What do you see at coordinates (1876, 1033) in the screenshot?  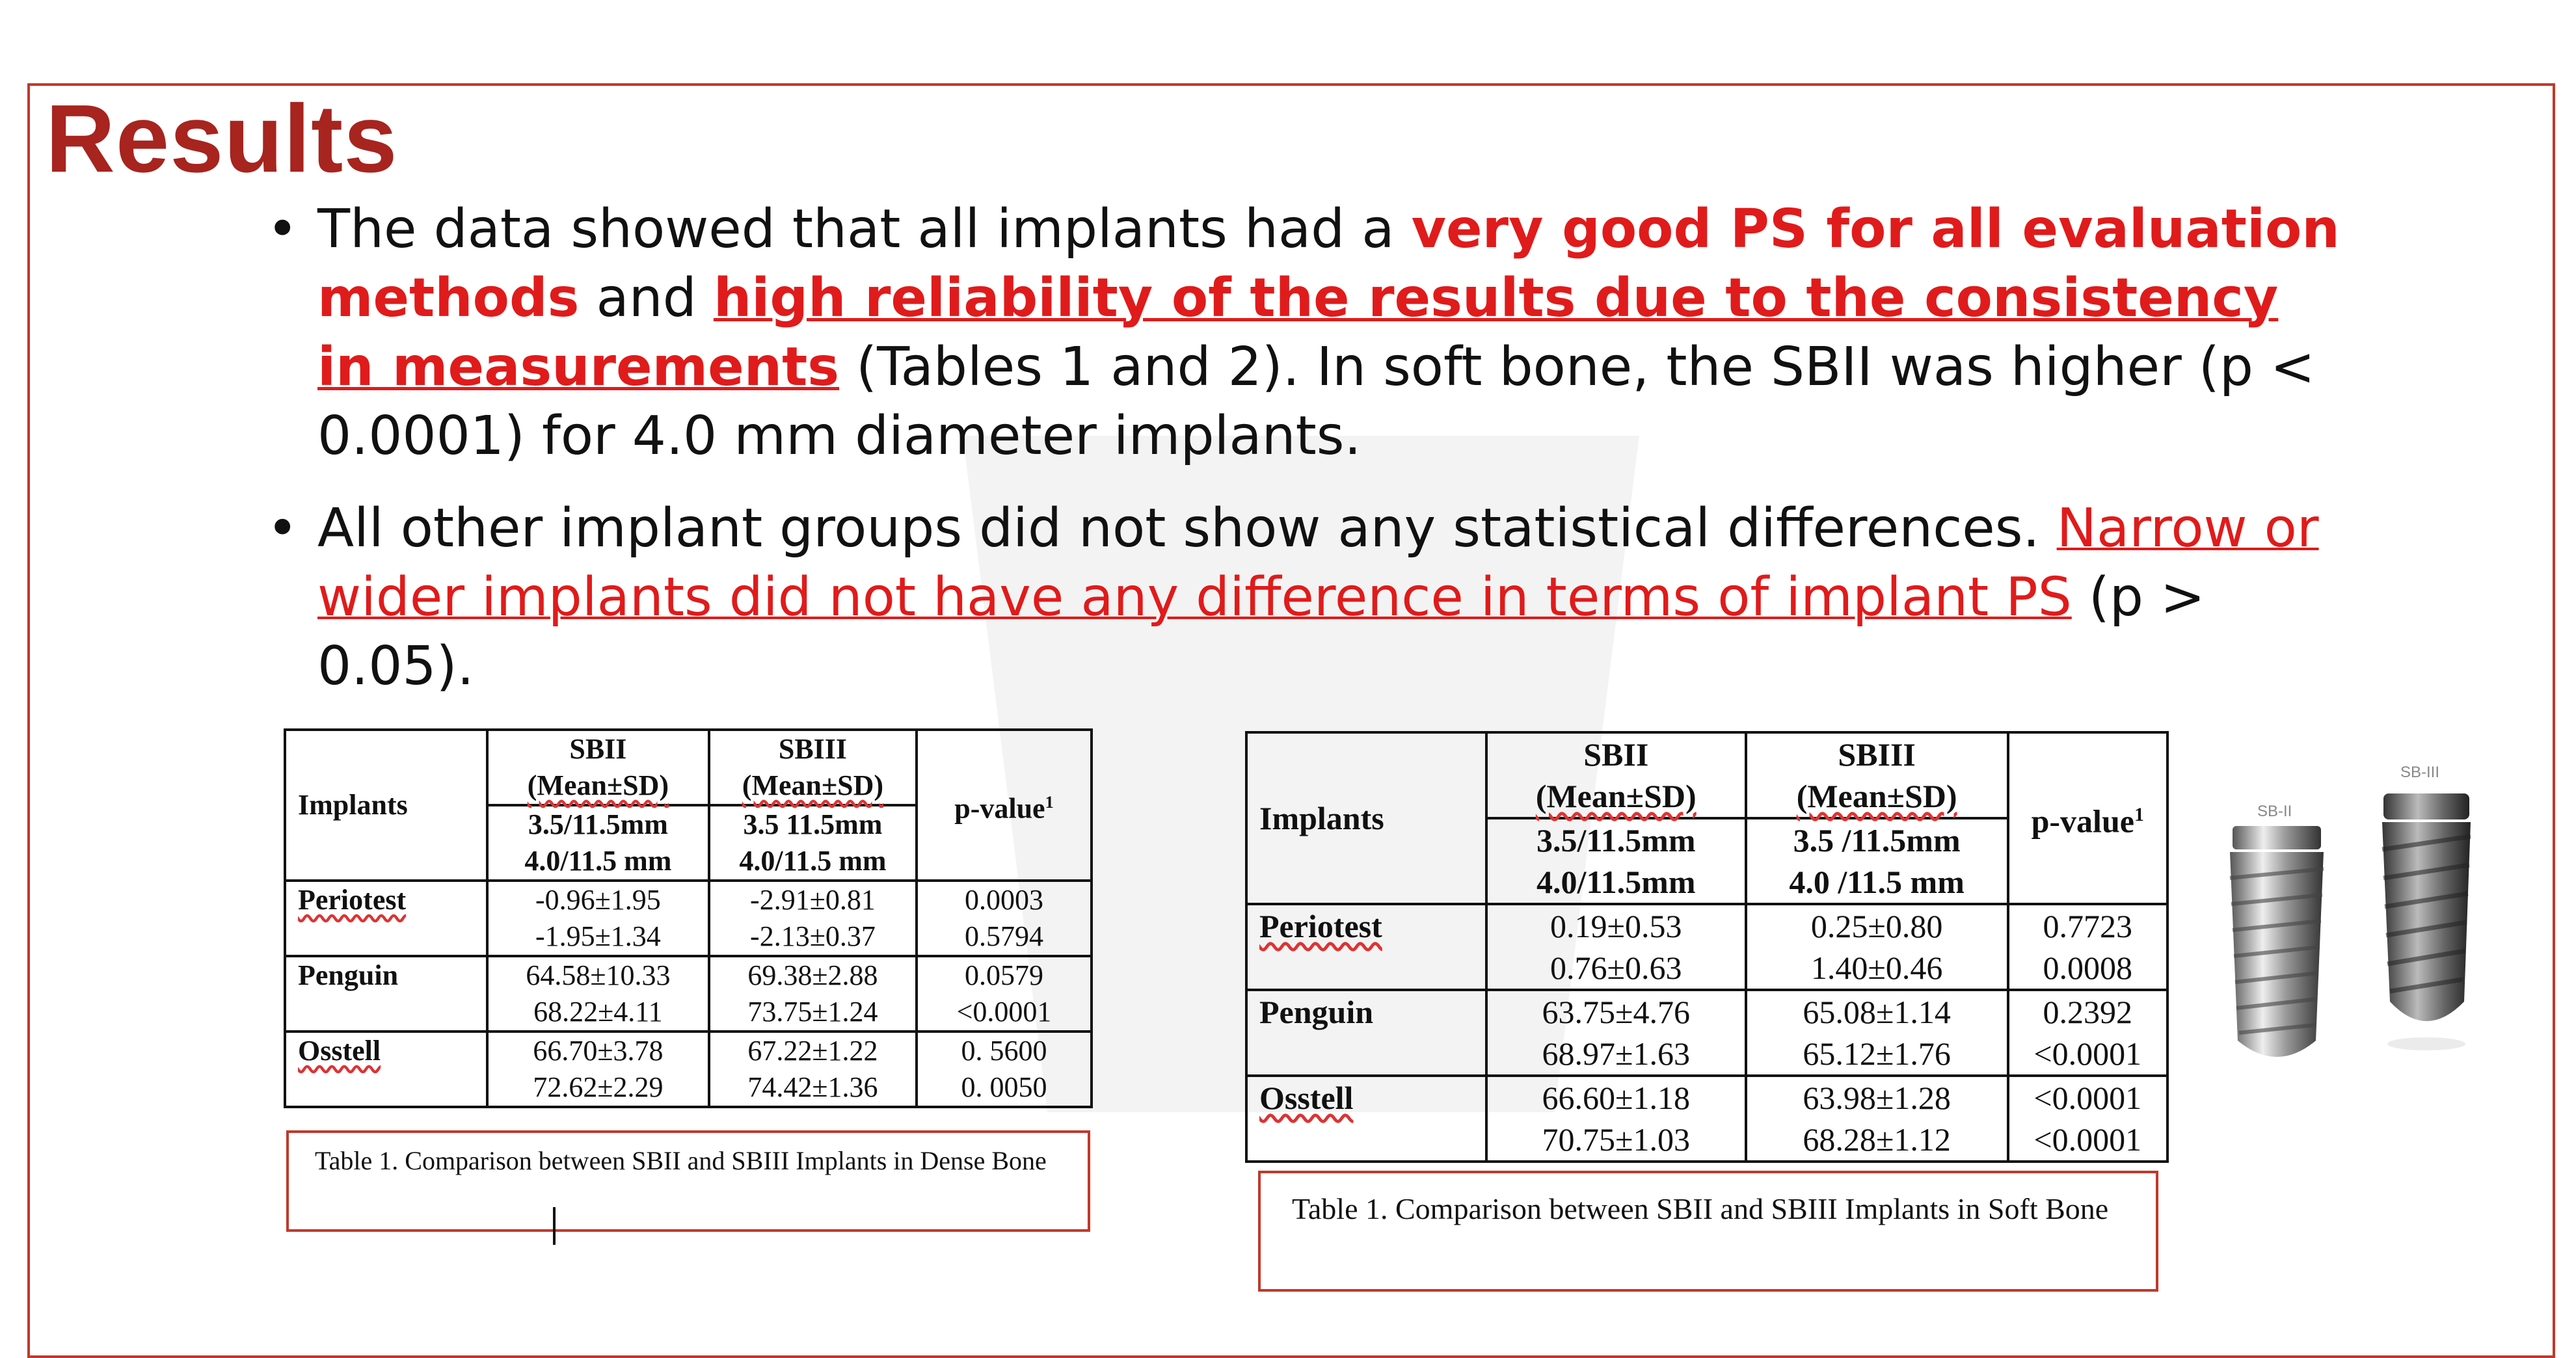 I see `cell-sbiii: 65.08±1.14 65.12±1.76` at bounding box center [1876, 1033].